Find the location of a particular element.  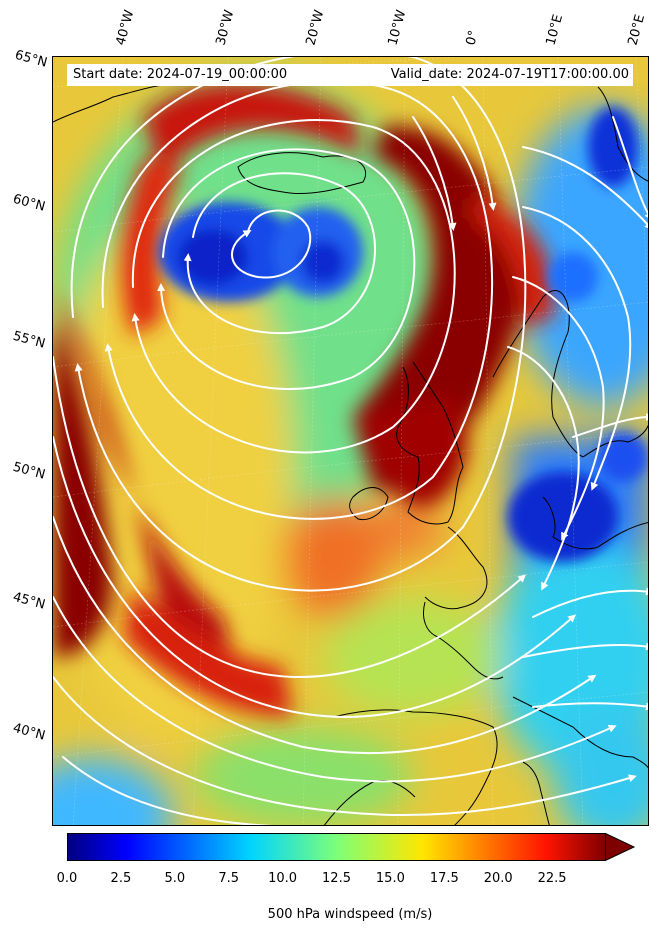

colorbar-gradient is located at coordinates (336, 847).